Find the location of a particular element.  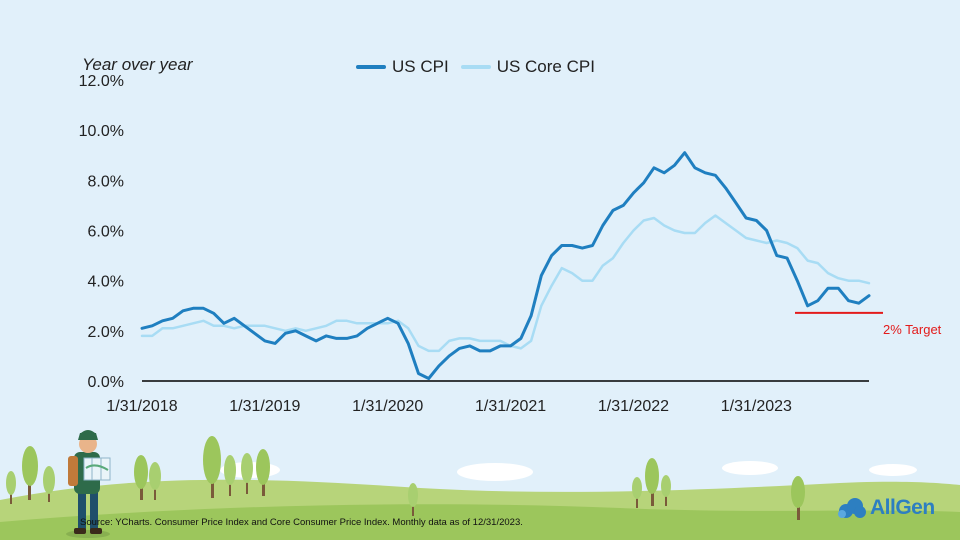

legend: US CPI US Core CPI is located at coordinates (481, 67).